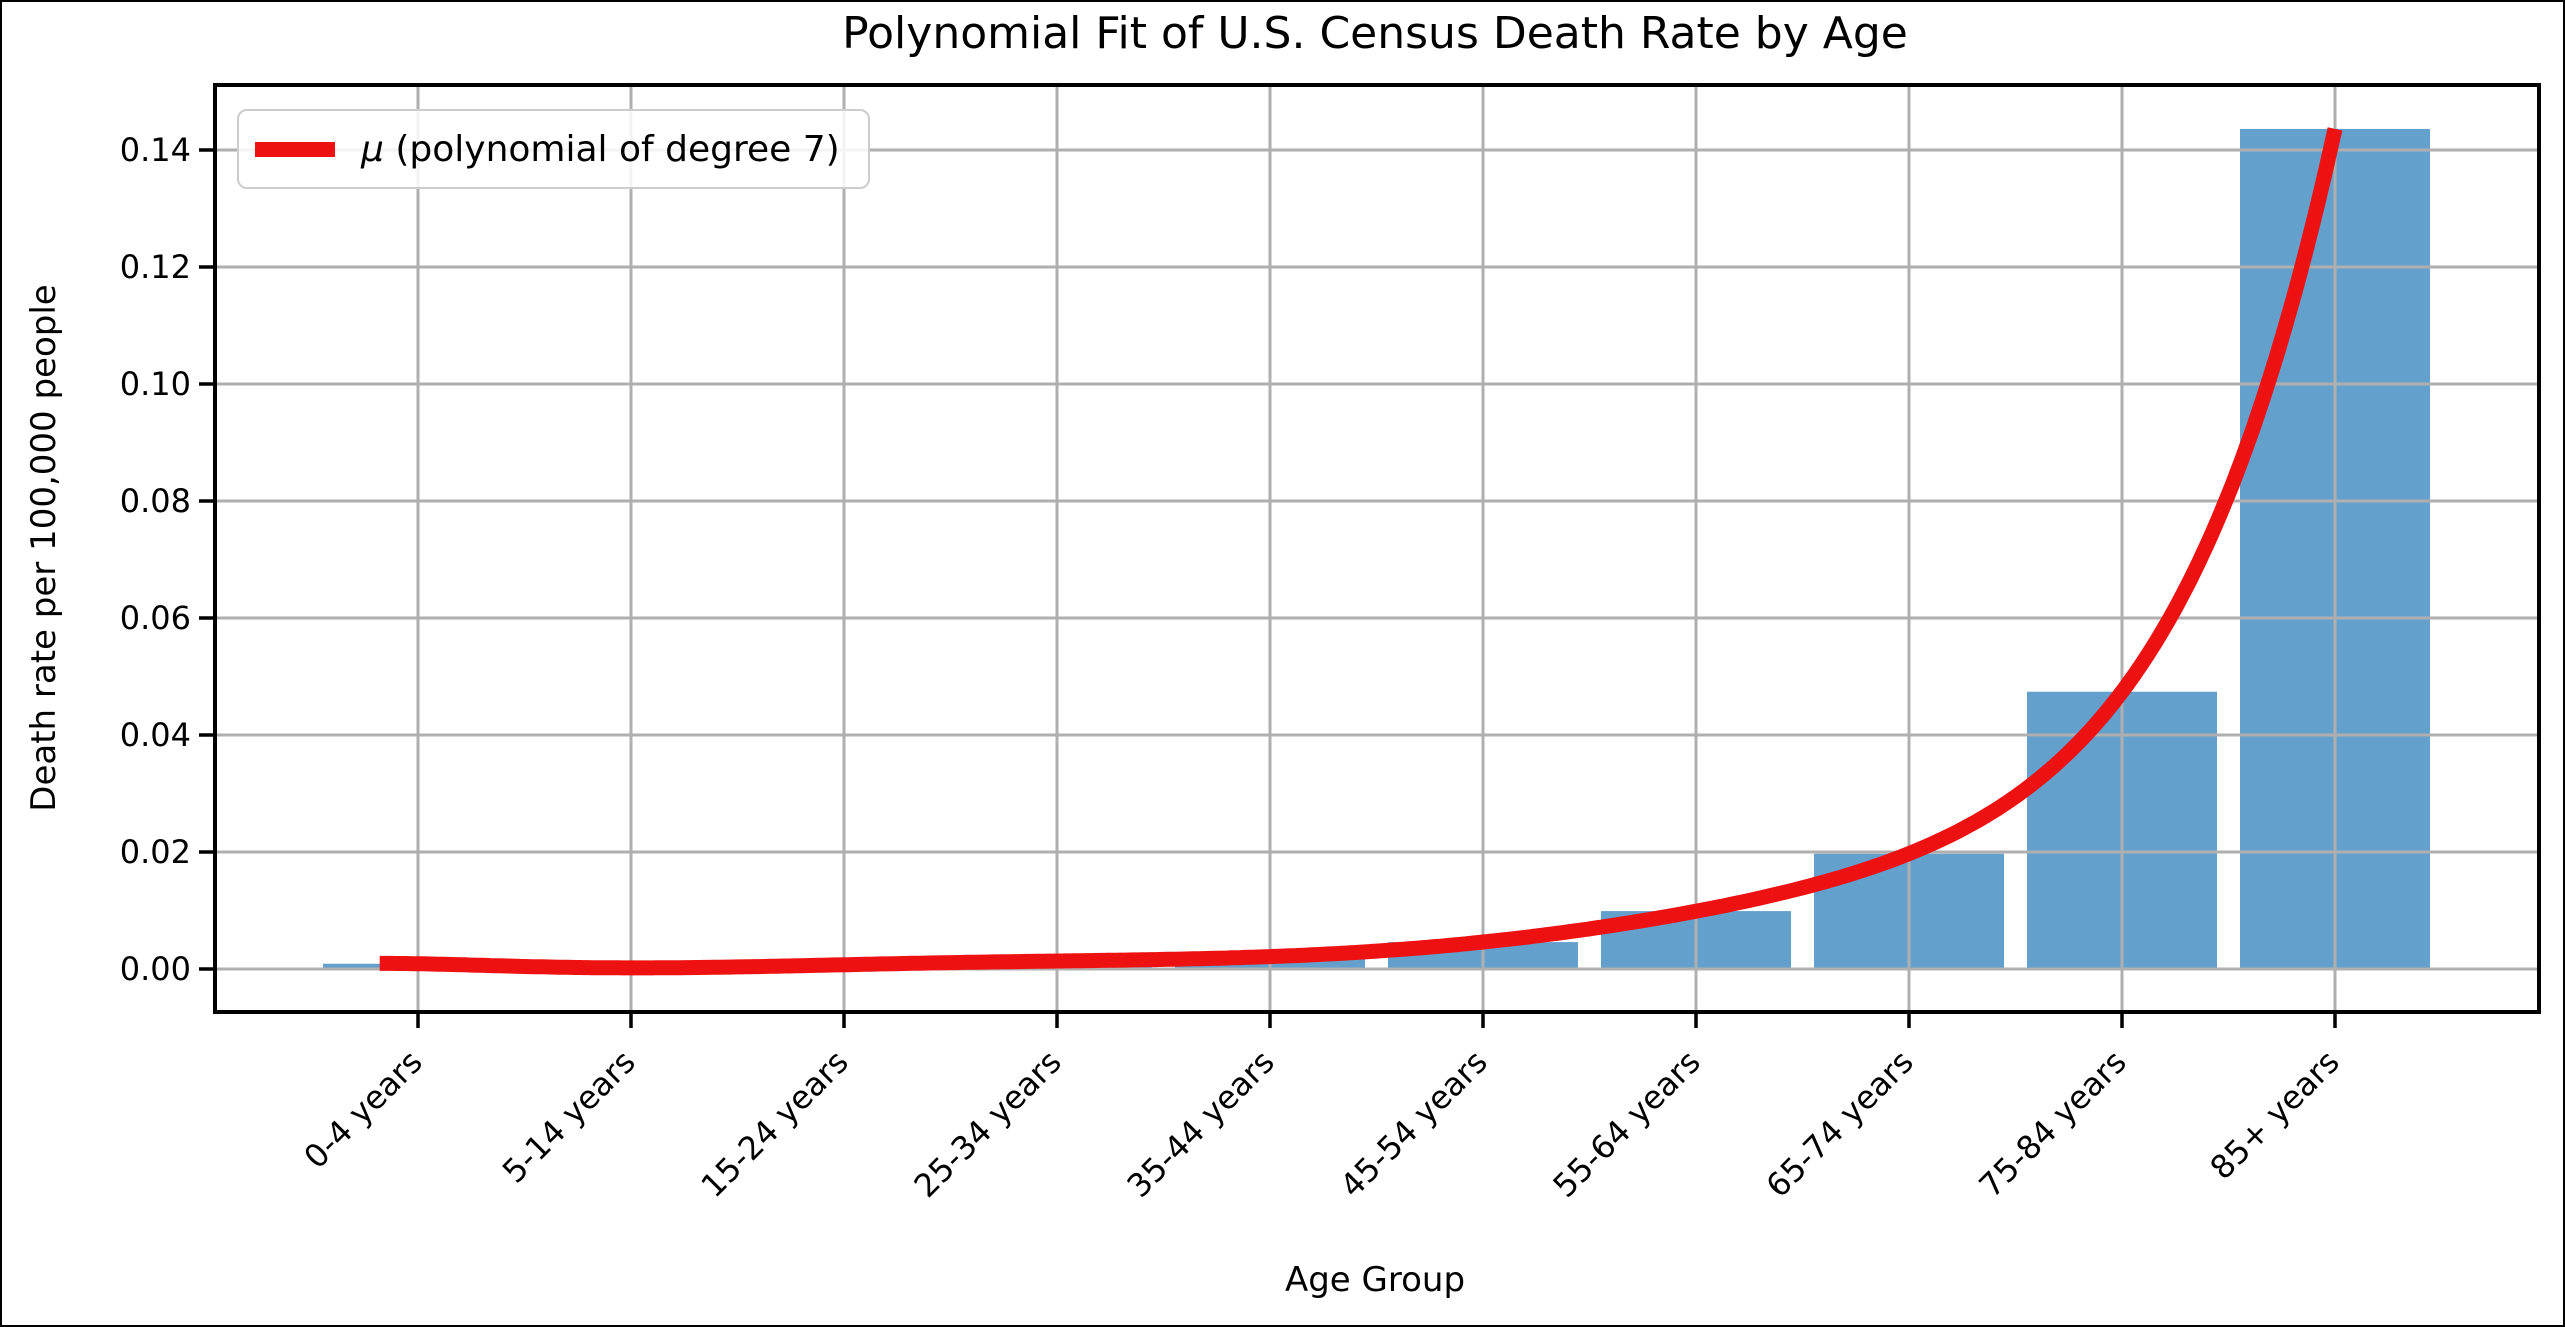  What do you see at coordinates (155, 618) in the screenshot?
I see `y-tick-label: 0.06` at bounding box center [155, 618].